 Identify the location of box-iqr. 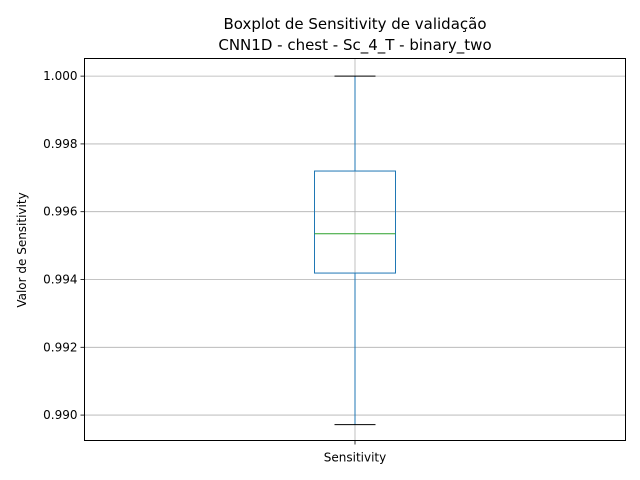
(355, 222).